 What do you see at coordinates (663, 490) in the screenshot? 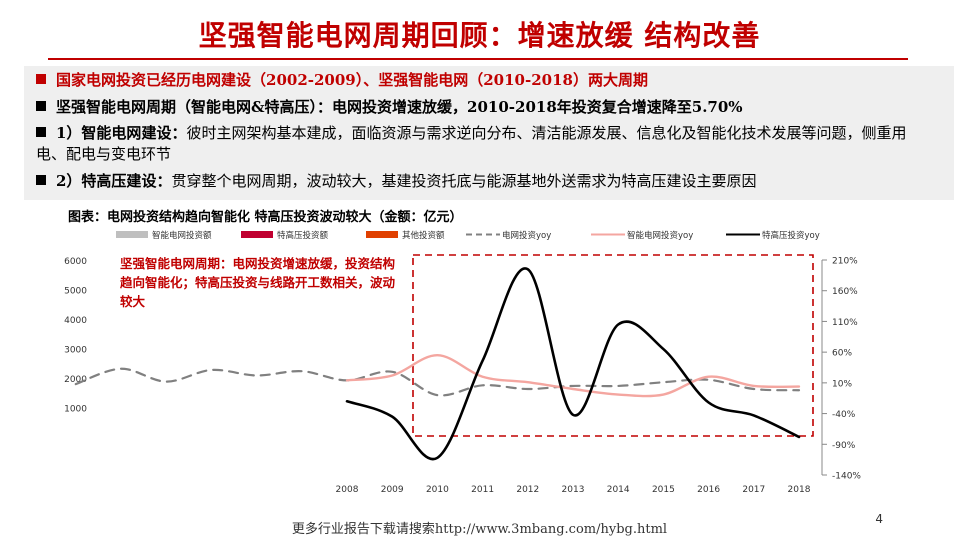
I see `x-tick-label-7: 2015` at bounding box center [663, 490].